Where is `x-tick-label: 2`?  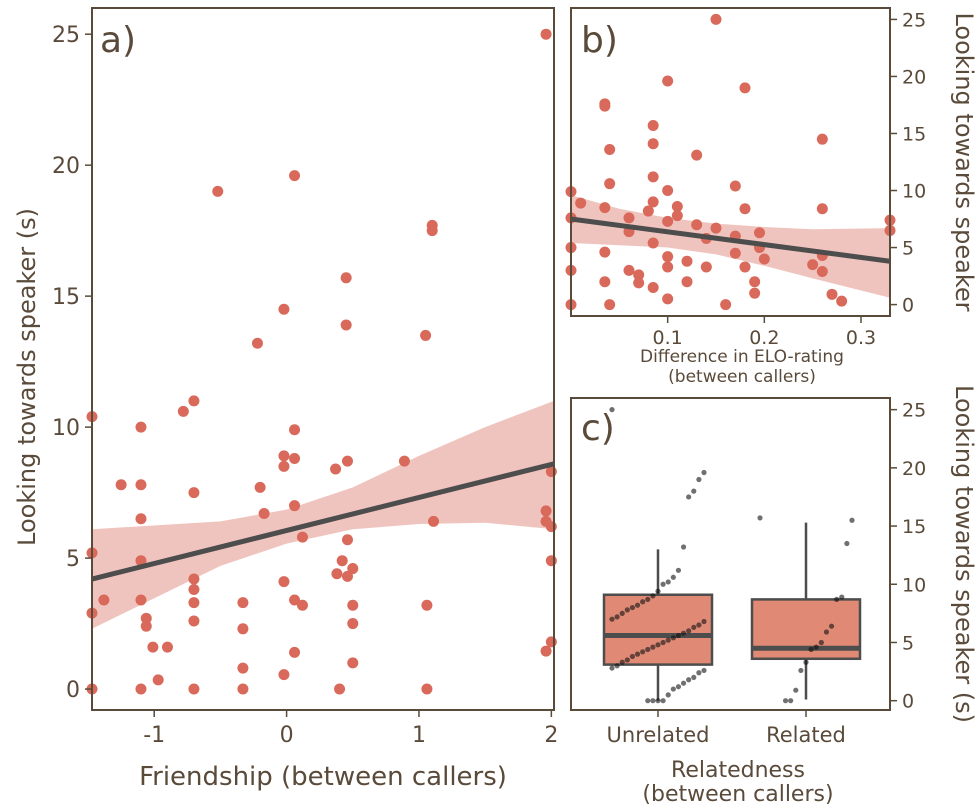
x-tick-label: 2 is located at coordinates (551, 735).